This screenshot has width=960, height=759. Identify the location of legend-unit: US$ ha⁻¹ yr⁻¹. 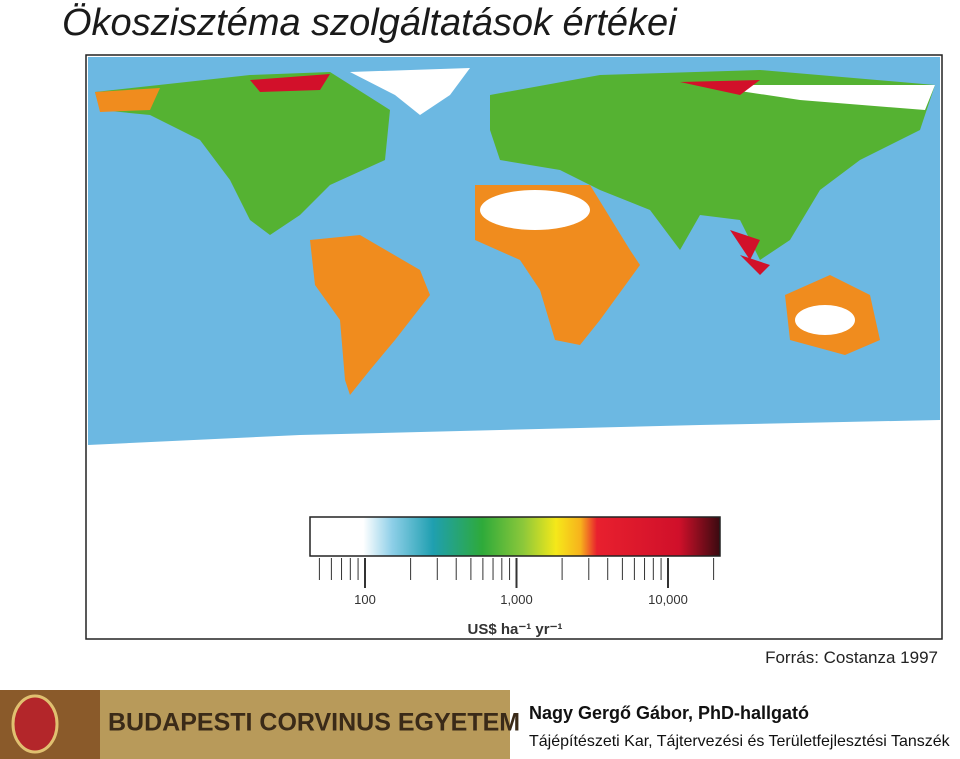
(514, 629).